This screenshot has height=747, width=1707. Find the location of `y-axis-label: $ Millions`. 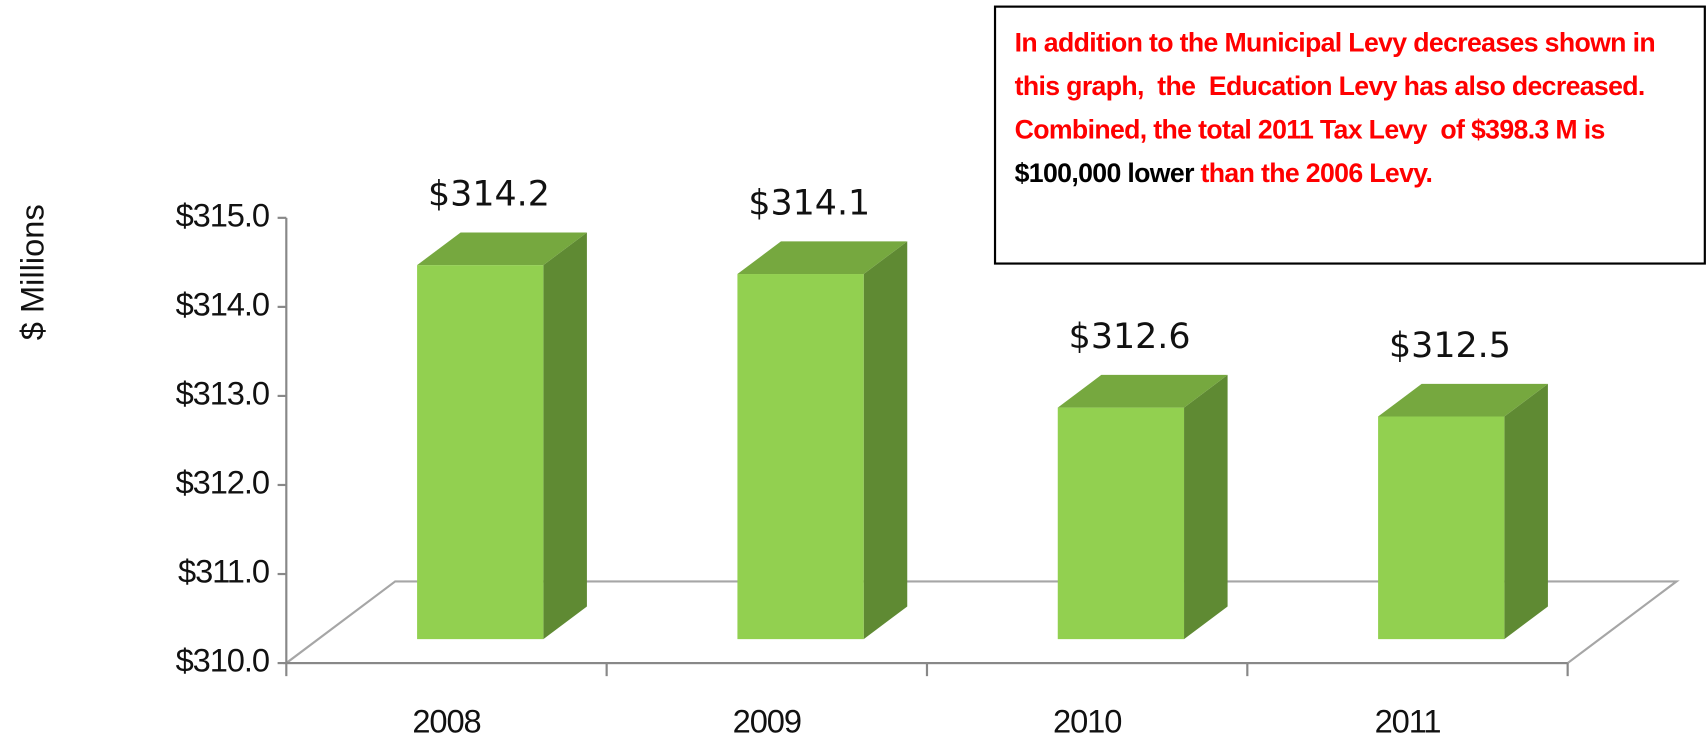

y-axis-label: $ Millions is located at coordinates (31, 272).